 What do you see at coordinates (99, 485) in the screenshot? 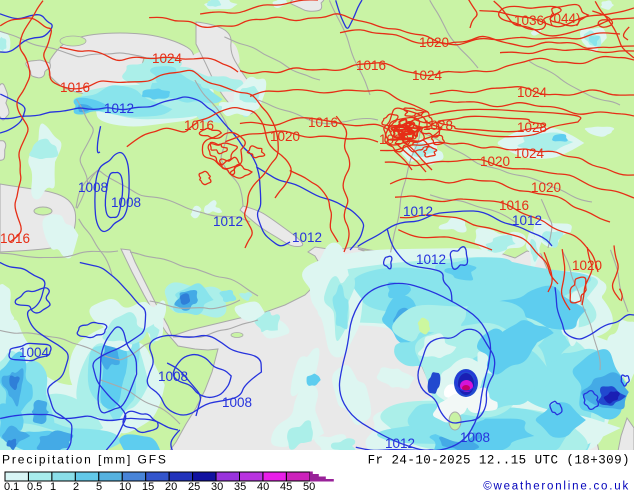
I see `svg-text: 5` at bounding box center [99, 485].